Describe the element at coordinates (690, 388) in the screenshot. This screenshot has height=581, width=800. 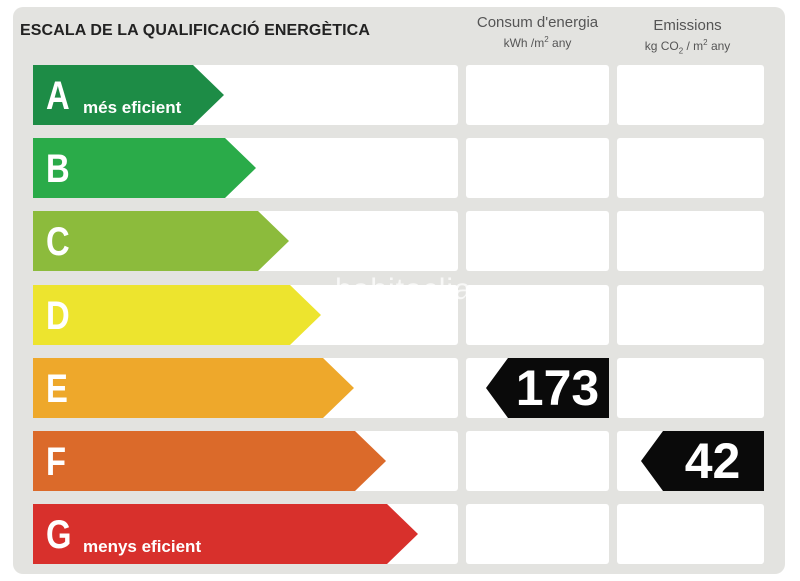
I see `row-e-emissions-cell` at that location.